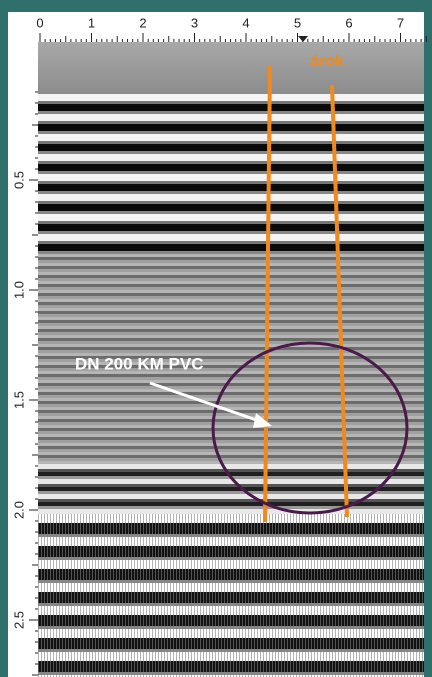  I want to click on arrow-head, so click(262, 420).